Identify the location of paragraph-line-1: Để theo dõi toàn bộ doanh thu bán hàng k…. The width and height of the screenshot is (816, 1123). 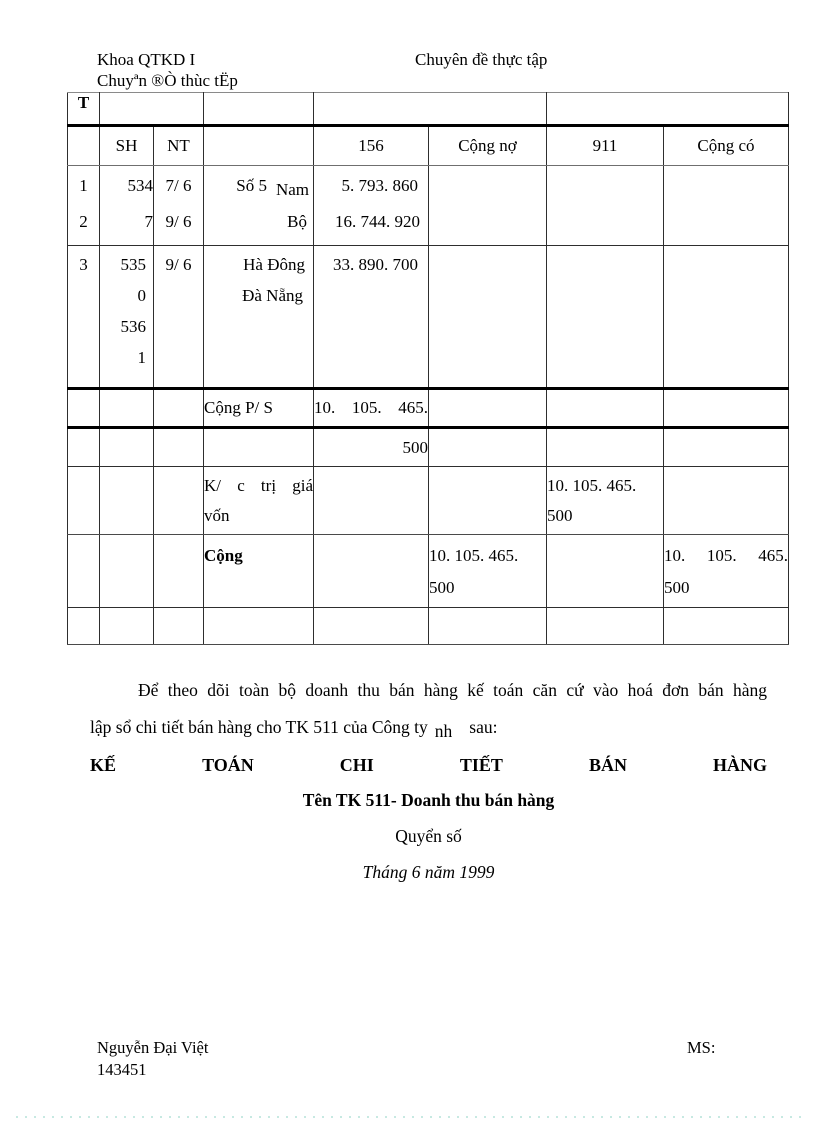
(452, 690).